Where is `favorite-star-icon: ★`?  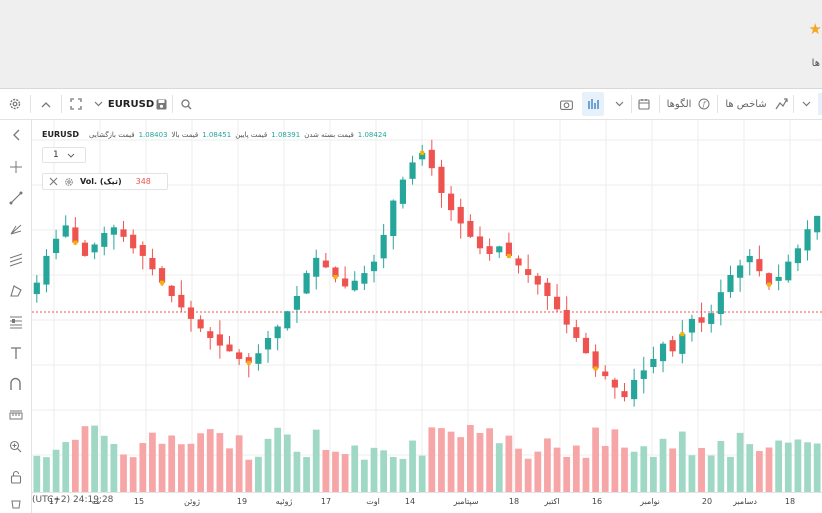
favorite-star-icon: ★ is located at coordinates (815, 29).